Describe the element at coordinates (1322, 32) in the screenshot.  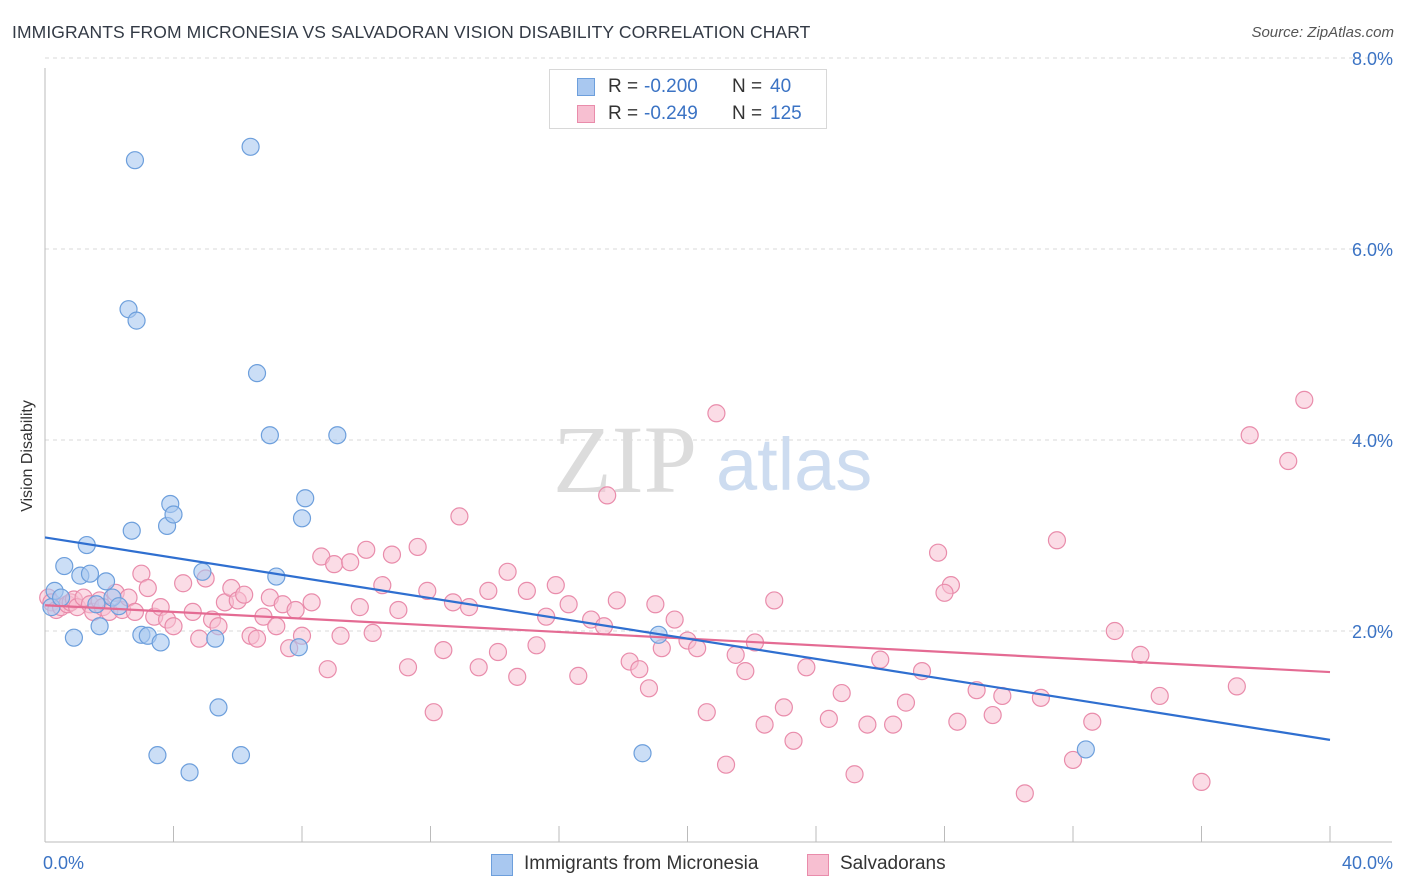
I see `chart-source: Source: ZipAtlas.com` at that location.